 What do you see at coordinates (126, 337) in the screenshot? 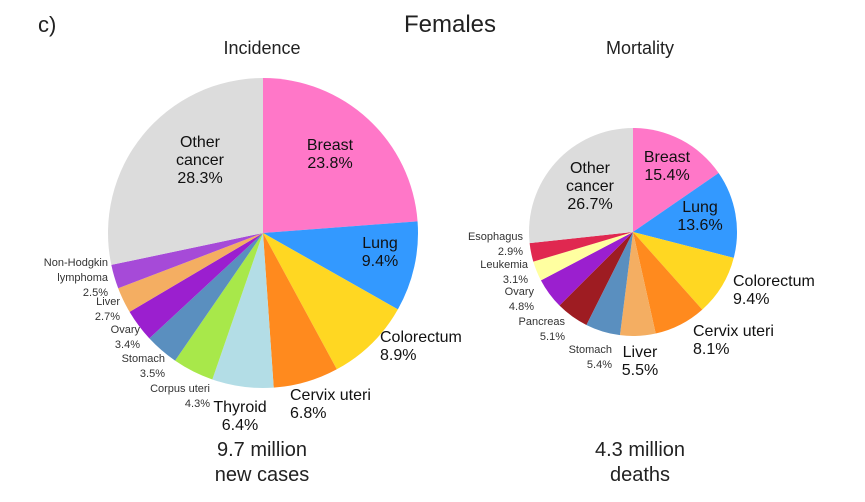
I see `slice-label: Ovary 3.4%` at bounding box center [126, 337].